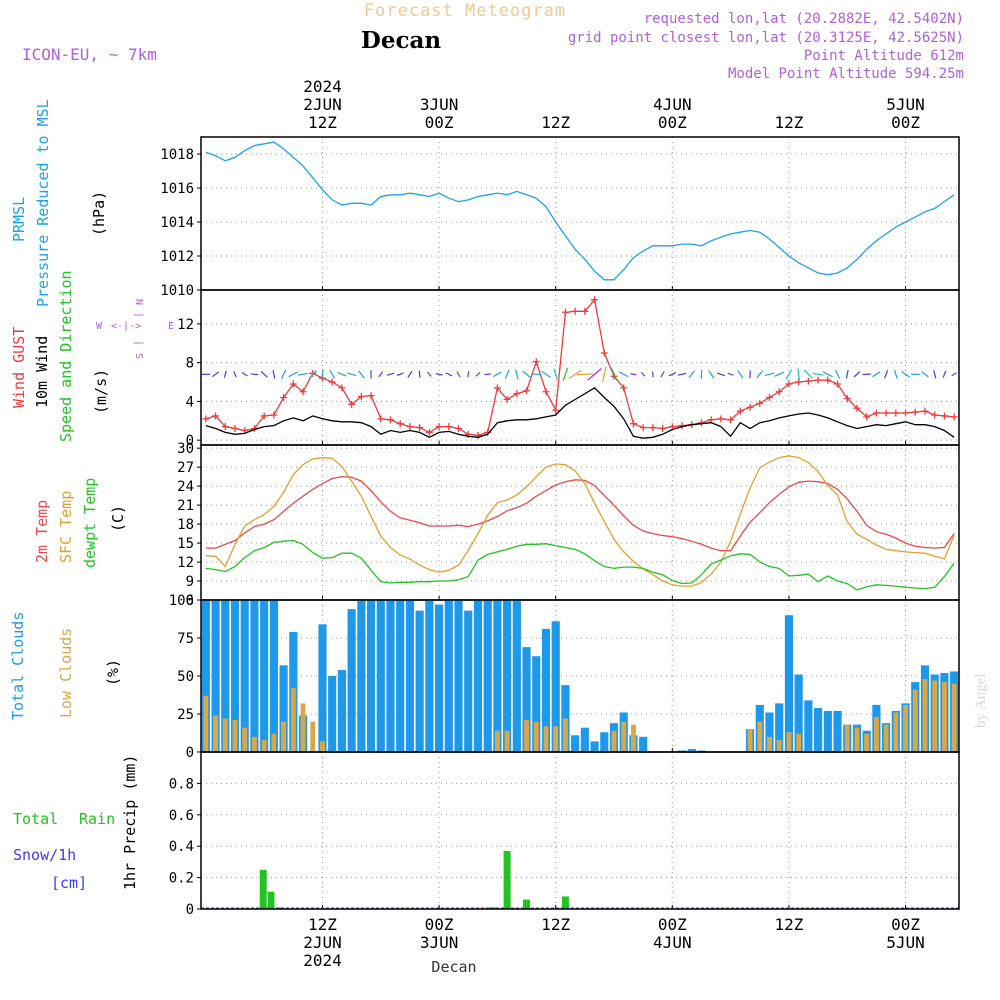 This screenshot has width=1000, height=1000. Describe the element at coordinates (672, 104) in the screenshot. I see `top-tick-label: 4JUN` at that location.